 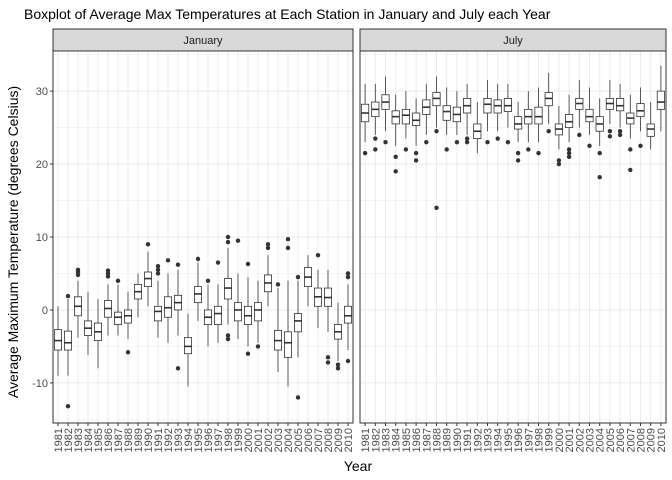 I want to click on x-tick-label: 2010, so click(x=662, y=440).